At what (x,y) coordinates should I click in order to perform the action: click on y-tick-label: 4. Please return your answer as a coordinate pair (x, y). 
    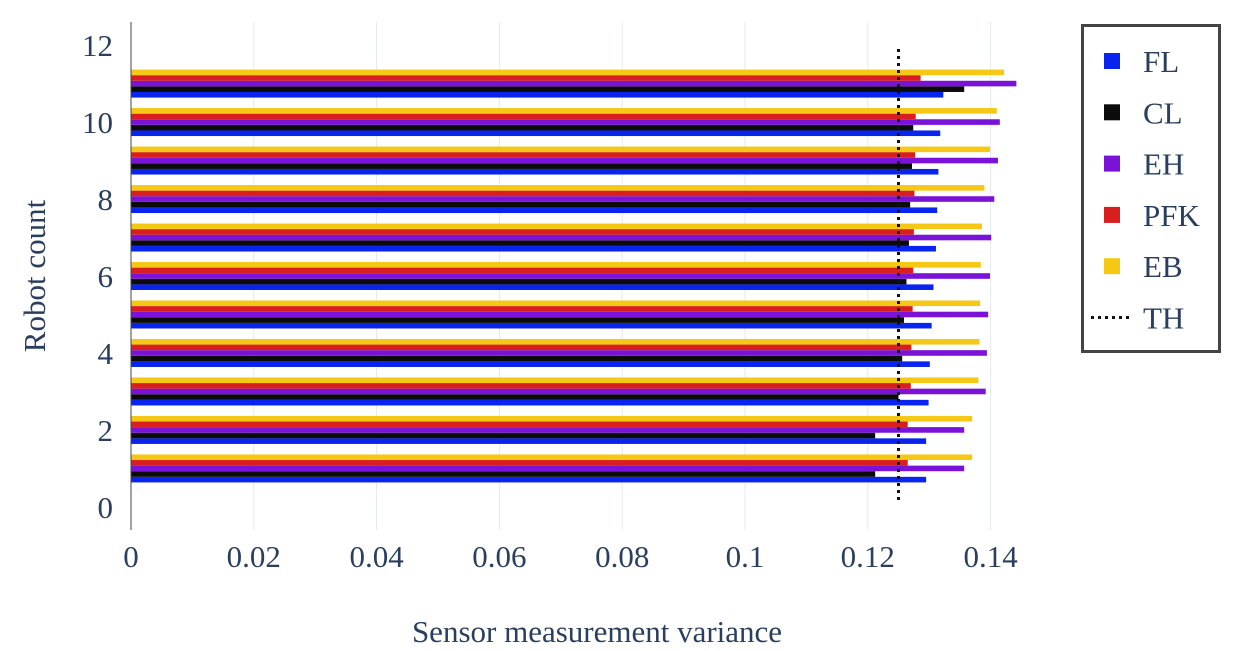
    Looking at the image, I should click on (106, 353).